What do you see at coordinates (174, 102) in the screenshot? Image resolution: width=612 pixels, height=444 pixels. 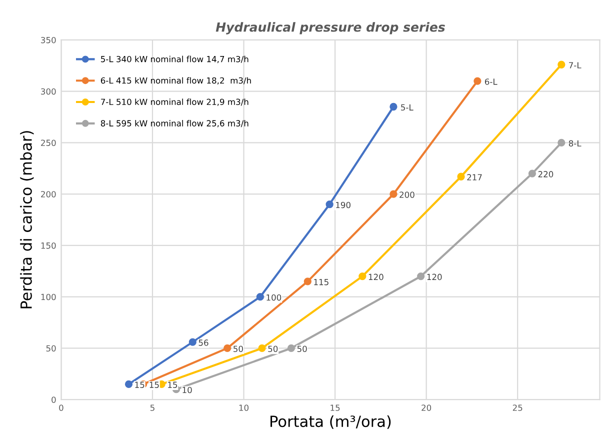 I see `legend-label: 7-L 510 kW nominal flow 21,9 m3/h` at bounding box center [174, 102].